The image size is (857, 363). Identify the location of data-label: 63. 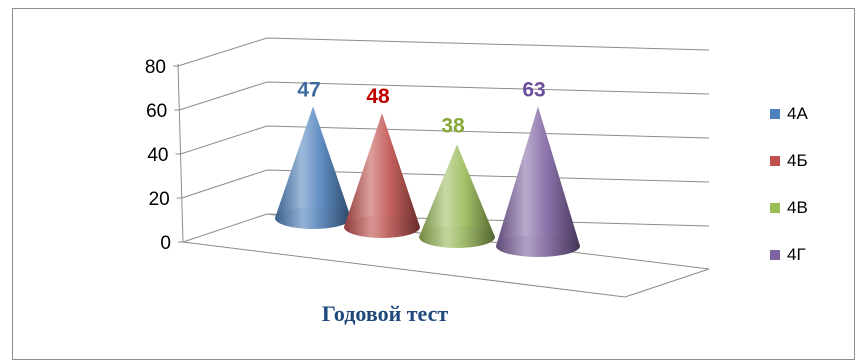
(533, 89).